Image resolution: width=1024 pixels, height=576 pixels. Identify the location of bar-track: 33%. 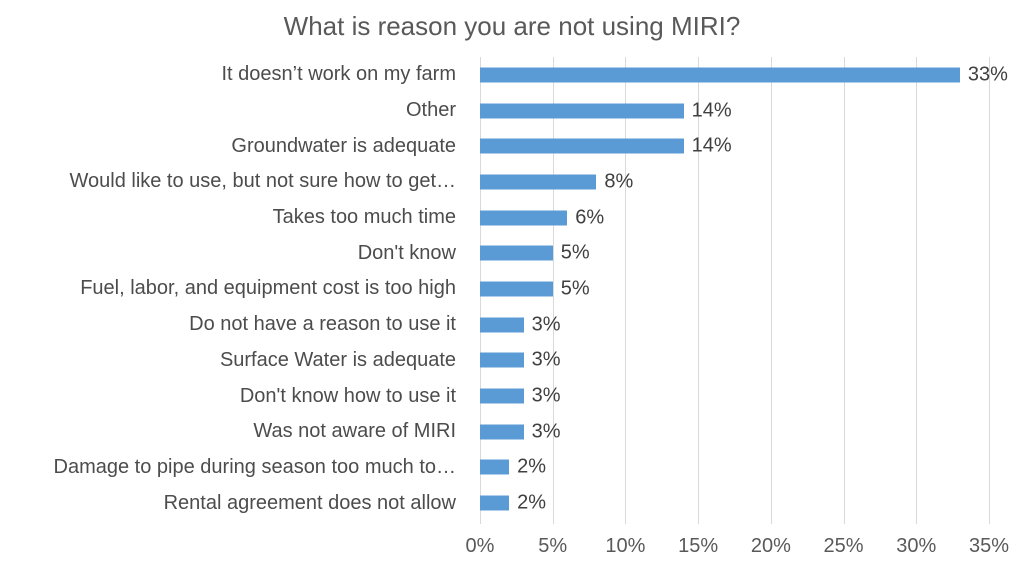
(752, 75).